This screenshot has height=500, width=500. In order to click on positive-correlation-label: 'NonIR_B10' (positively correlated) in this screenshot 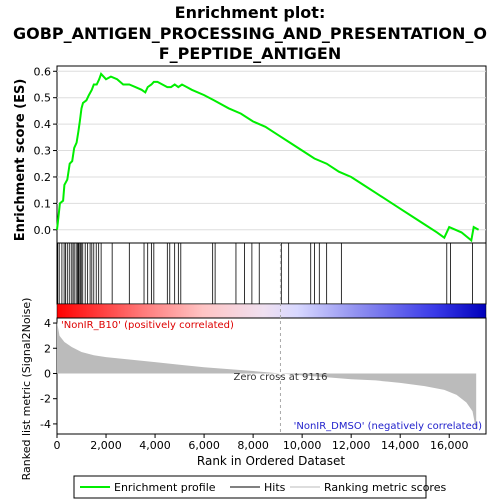, I will do `click(147, 325)`.